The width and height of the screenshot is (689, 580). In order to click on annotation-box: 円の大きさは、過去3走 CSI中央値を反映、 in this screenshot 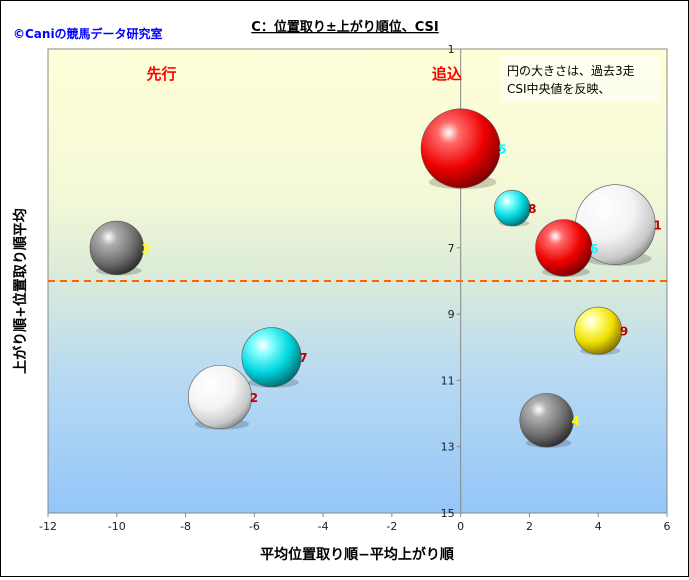, I will do `click(580, 79)`.